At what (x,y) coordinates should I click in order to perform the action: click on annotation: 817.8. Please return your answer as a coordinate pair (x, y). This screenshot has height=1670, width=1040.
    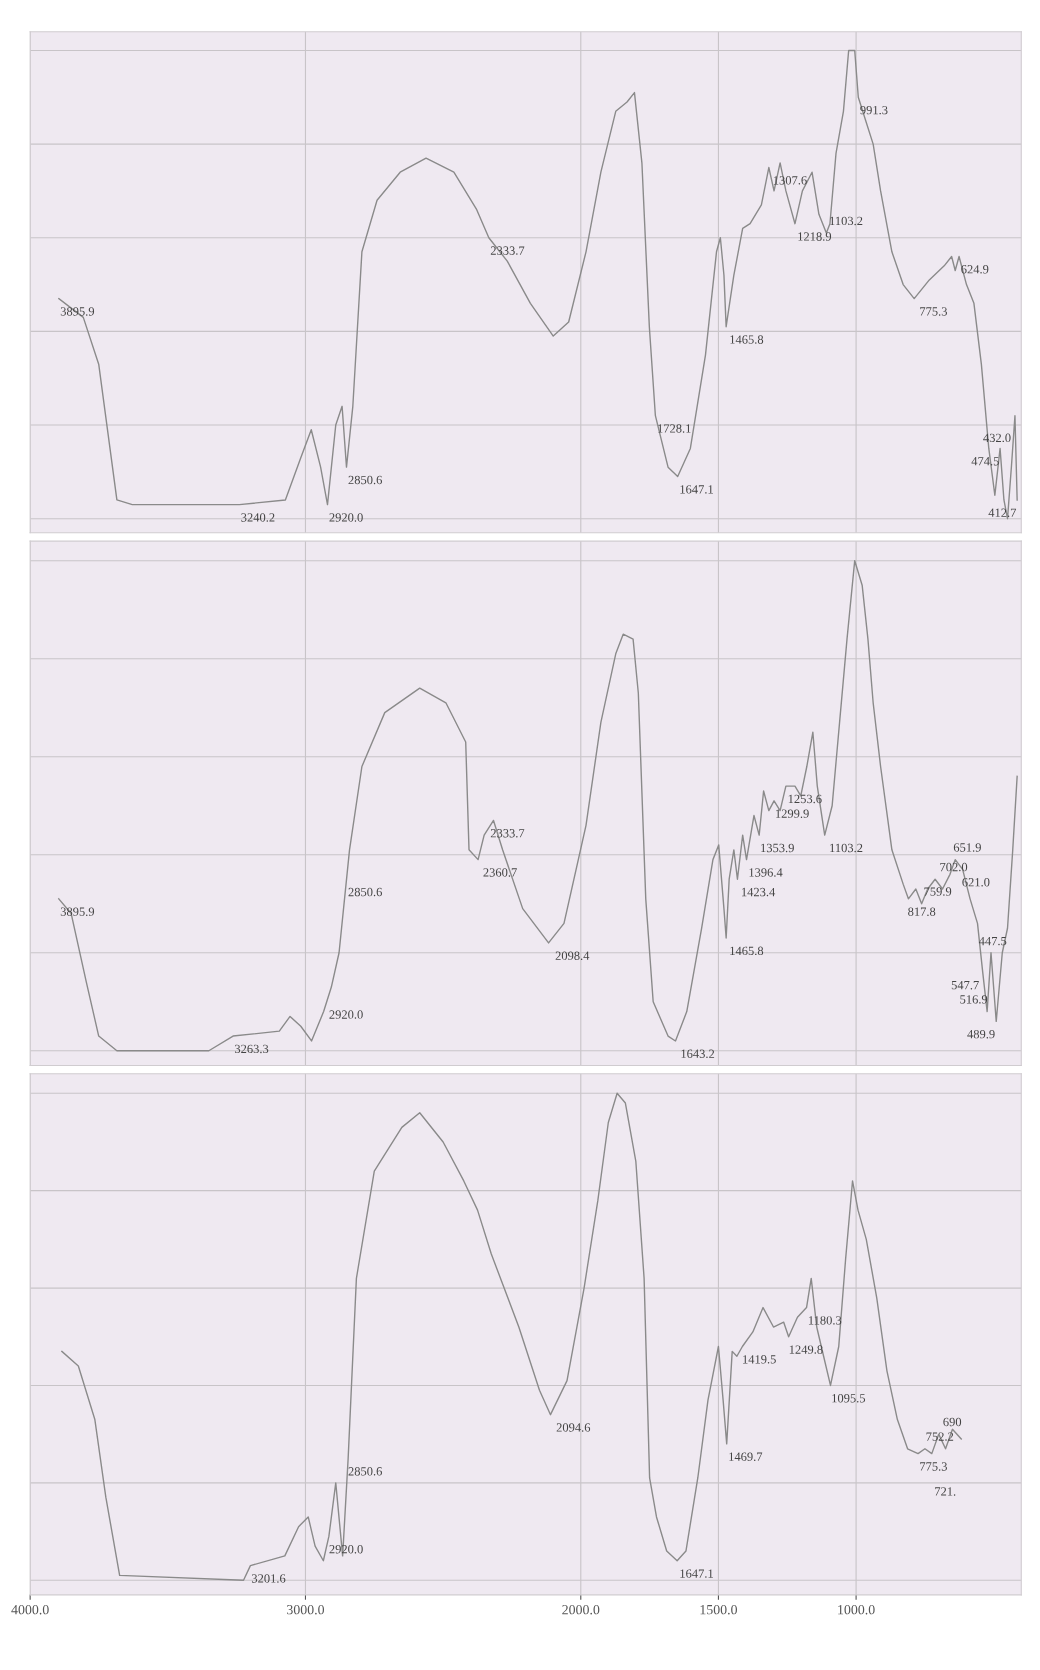
    Looking at the image, I should click on (922, 911).